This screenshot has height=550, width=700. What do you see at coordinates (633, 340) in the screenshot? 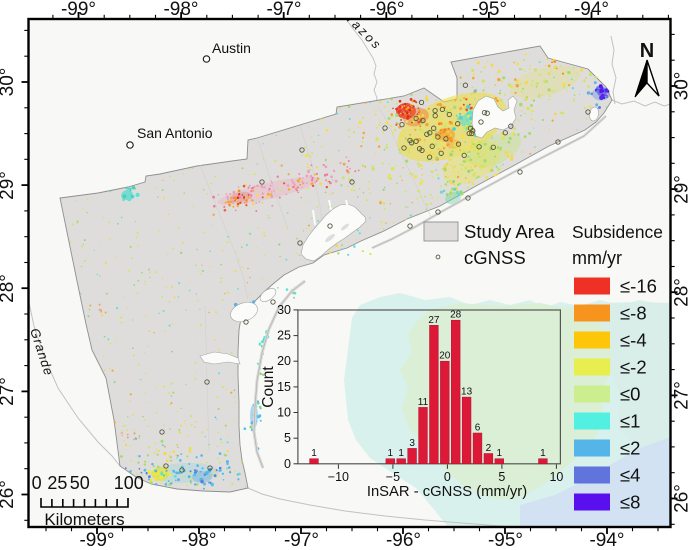
I see `svg-text: ≤-4` at bounding box center [633, 340].